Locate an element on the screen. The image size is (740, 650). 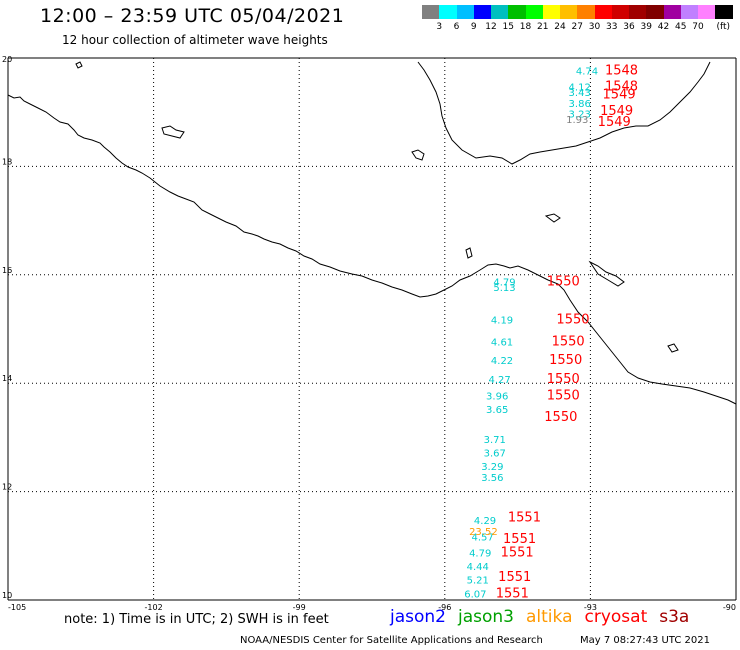
scale-label: 12 is located at coordinates (491, 27).